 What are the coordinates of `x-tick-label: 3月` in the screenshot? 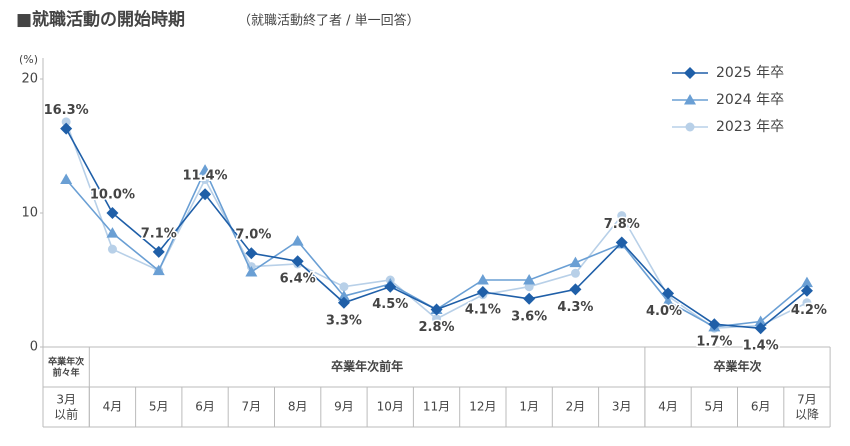 It's located at (622, 407).